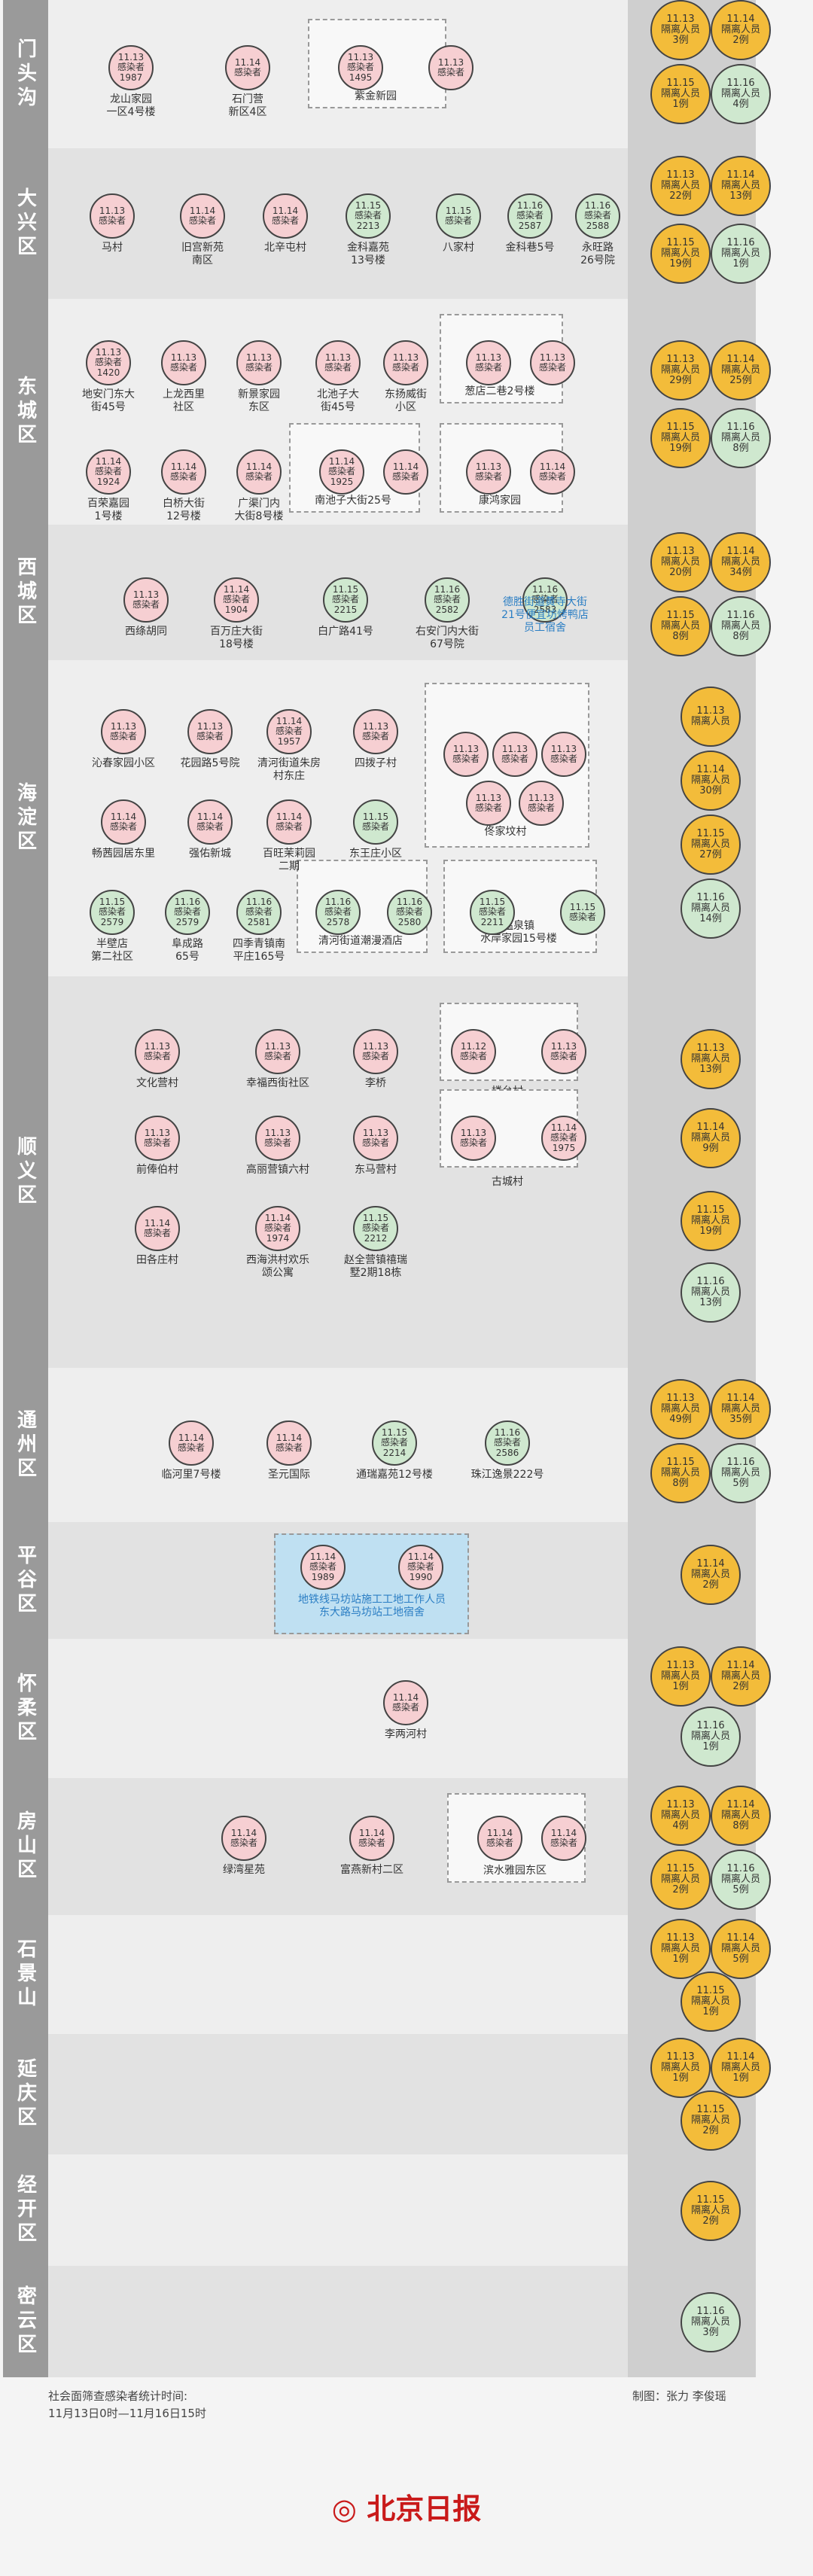 This screenshot has width=813, height=2576. Describe the element at coordinates (710, 1149) in the screenshot. I see `stat-count: 9例` at that location.